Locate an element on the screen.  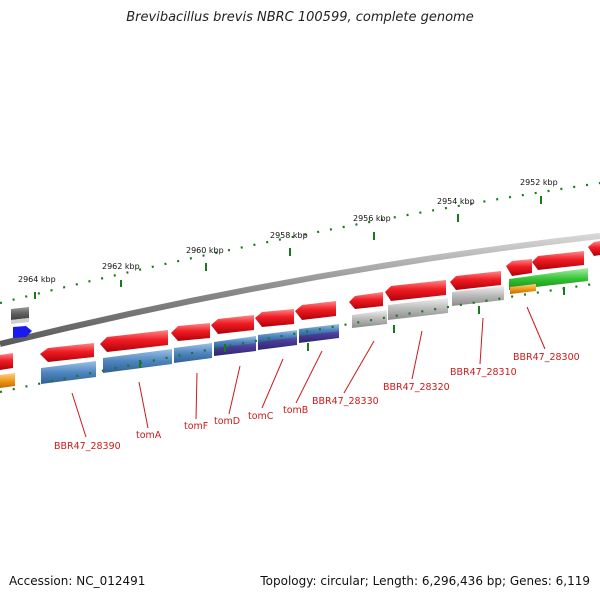
gene-label: tomA is located at coordinates (149, 435).